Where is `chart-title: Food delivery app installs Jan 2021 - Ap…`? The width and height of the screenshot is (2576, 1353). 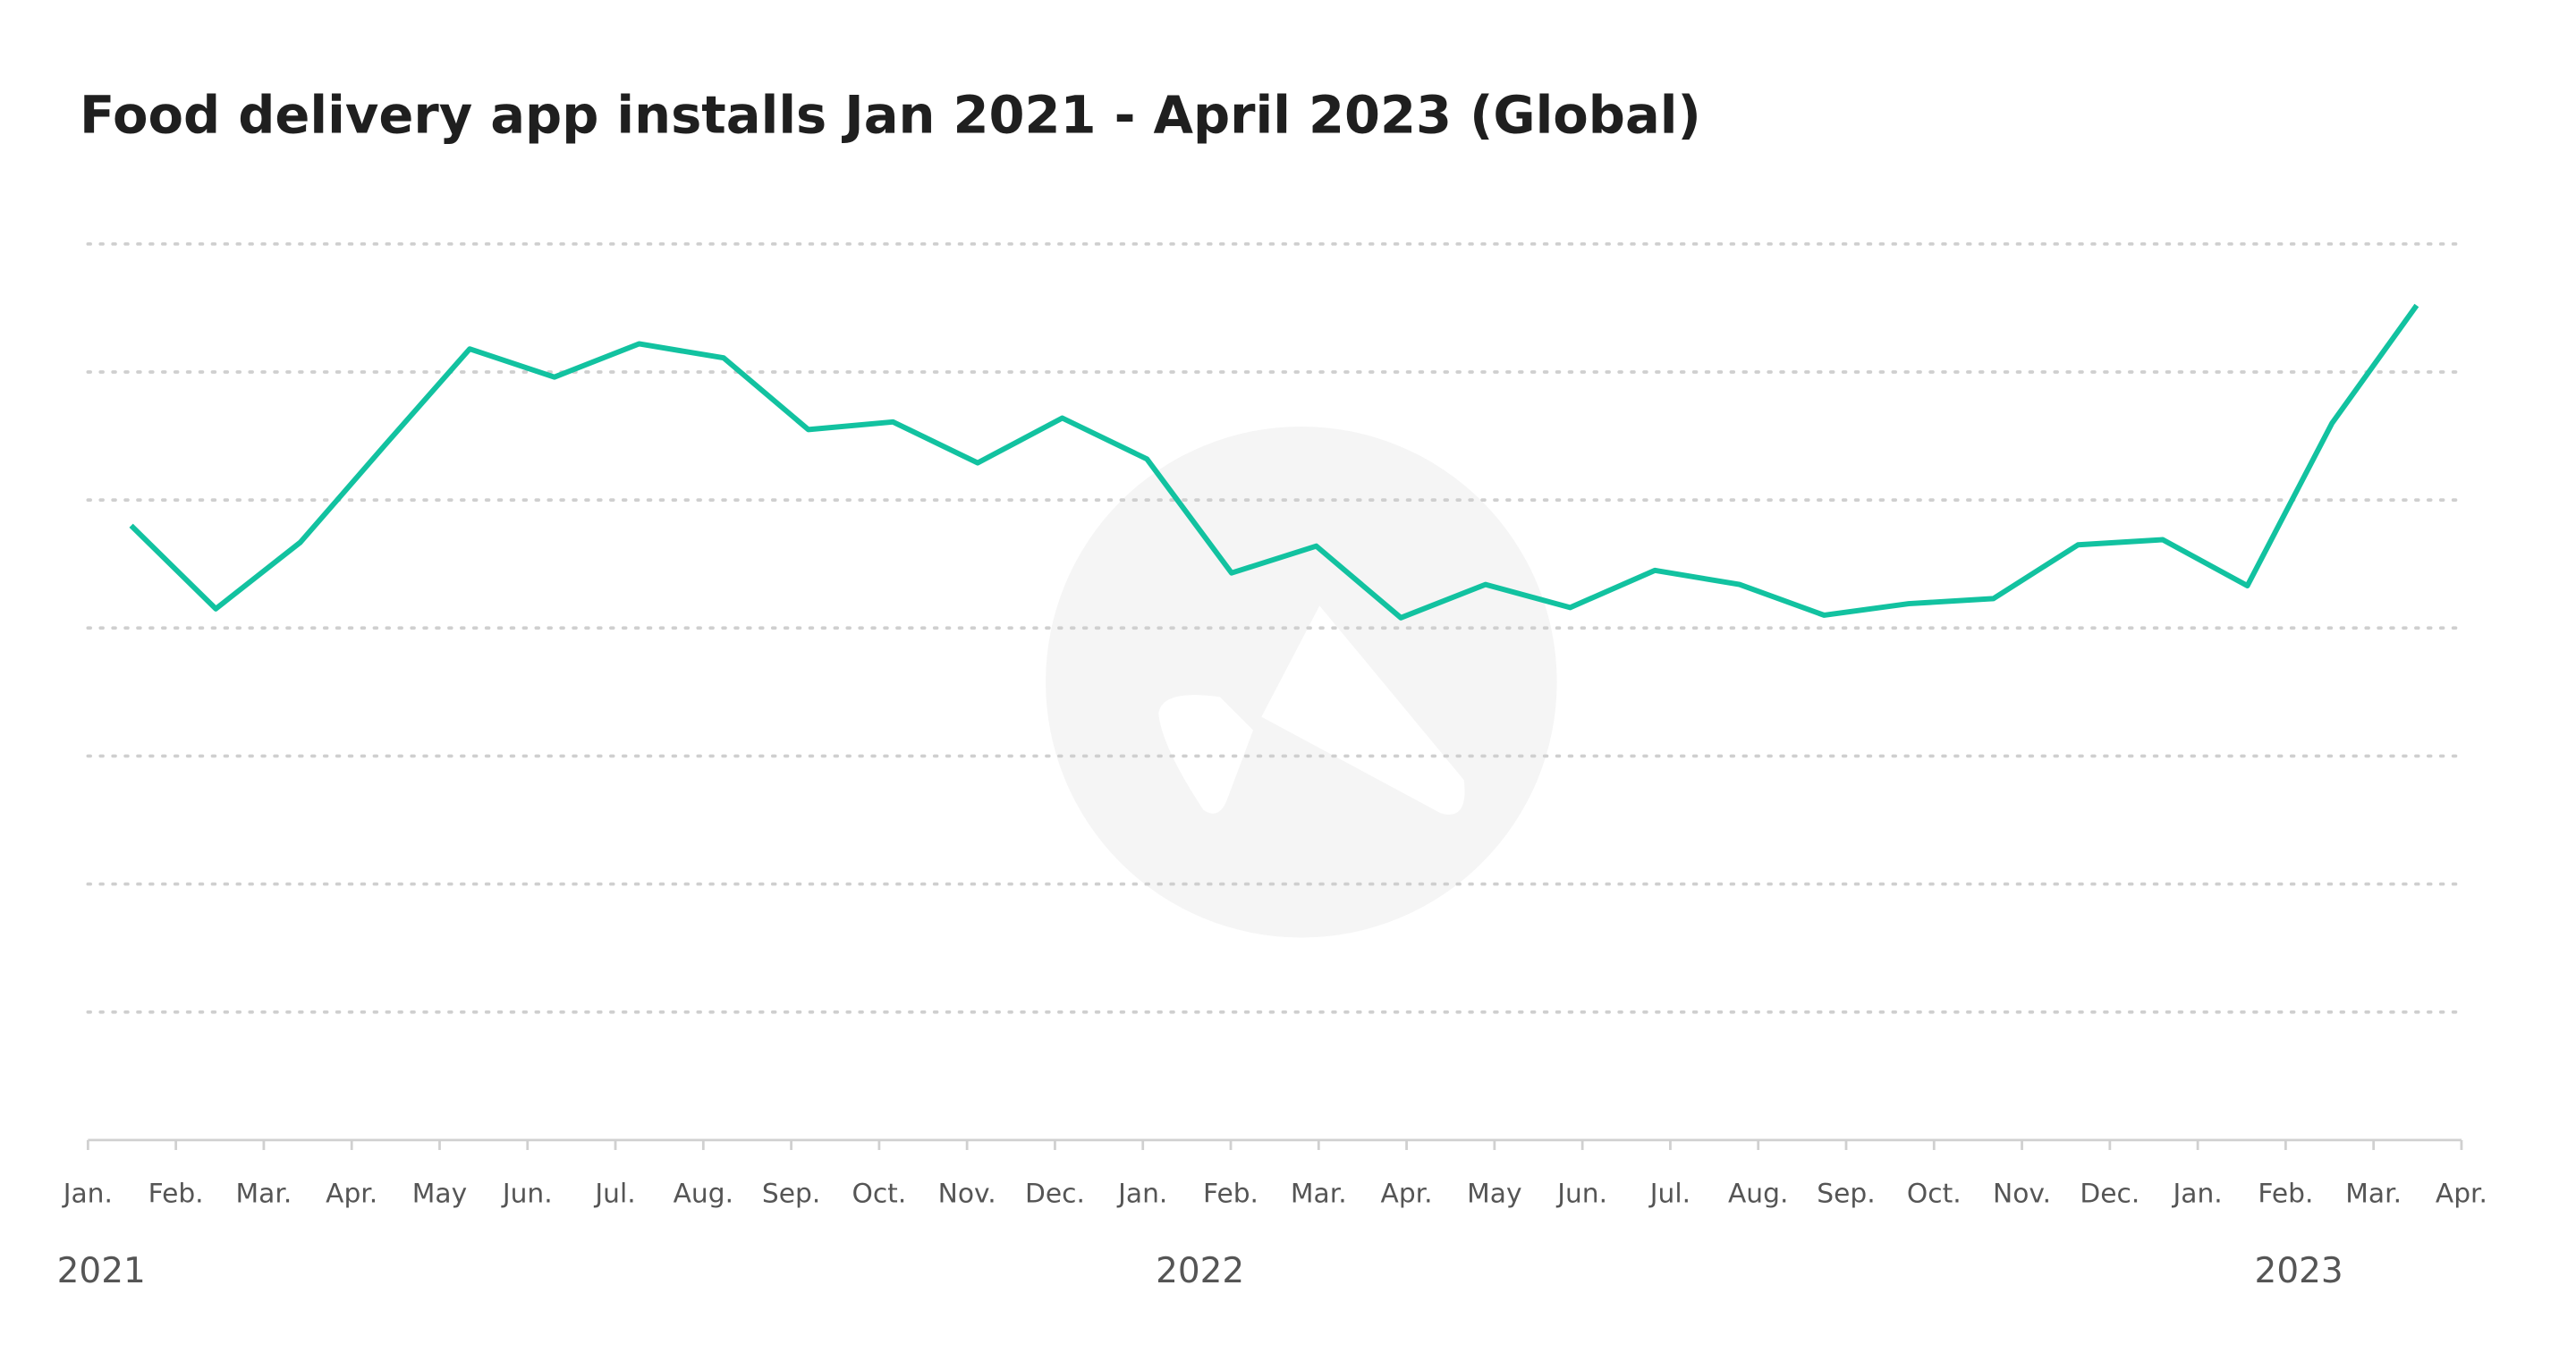 chart-title: Food delivery app installs Jan 2021 - Ap… is located at coordinates (890, 115).